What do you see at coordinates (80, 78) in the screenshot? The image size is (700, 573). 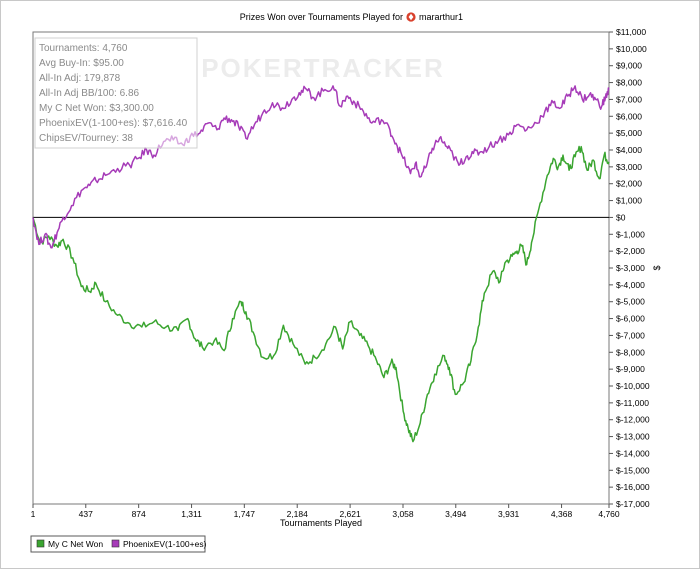 I see `stats-line: All-In Adj: 179,878` at bounding box center [80, 78].